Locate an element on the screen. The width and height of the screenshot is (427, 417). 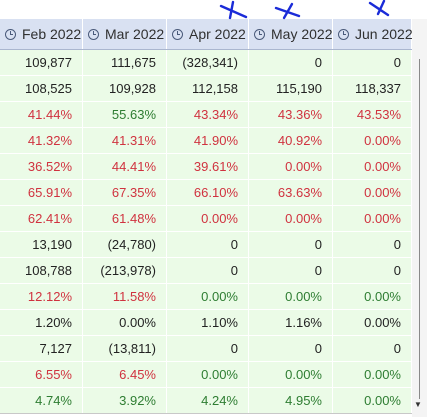
table-cell: 7,127 is located at coordinates (41, 349).